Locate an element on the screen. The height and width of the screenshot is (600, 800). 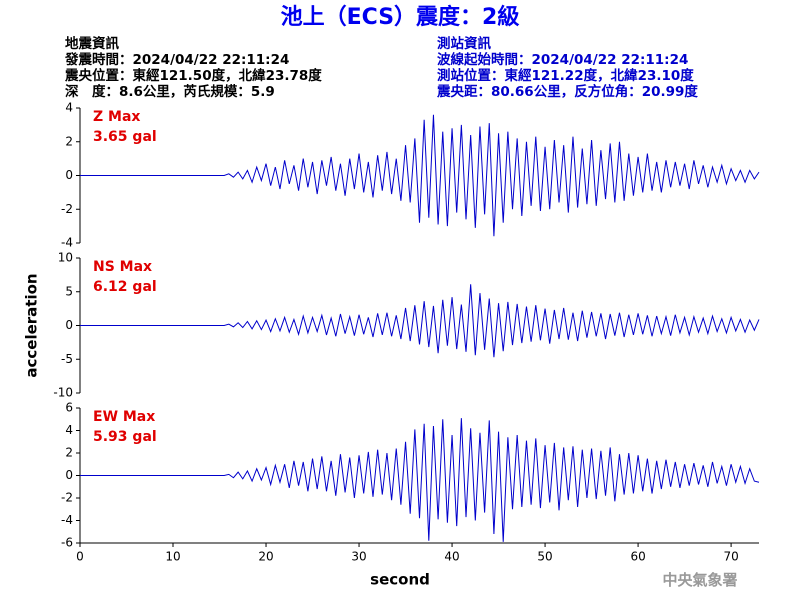
info-right: 測站位置：東經121.22度，北緯23.10度 is located at coordinates (565, 75).